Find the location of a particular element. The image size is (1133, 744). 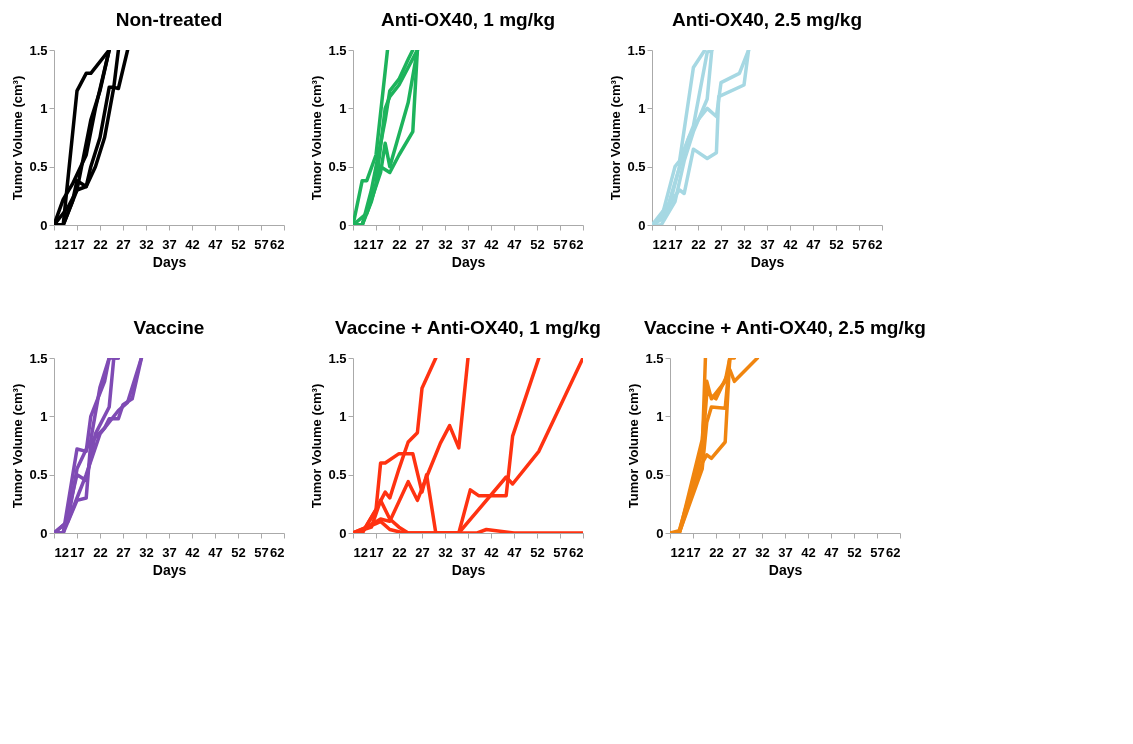

chart-title: Anti-OX40, 2.5 mg/kg is located at coordinates (767, 19).